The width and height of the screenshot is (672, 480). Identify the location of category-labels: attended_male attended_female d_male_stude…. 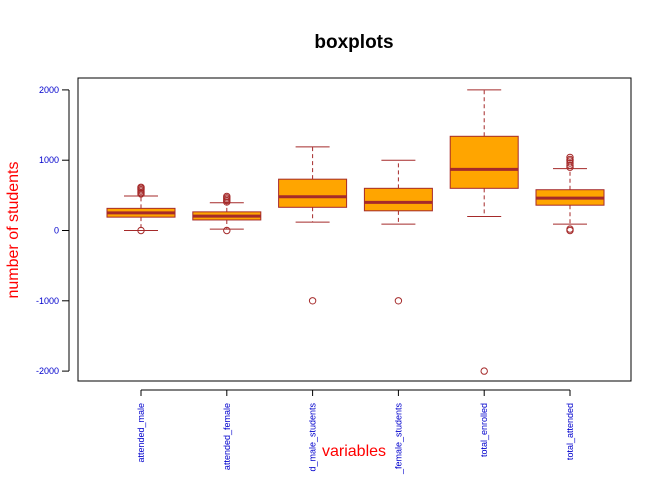
(355, 439).